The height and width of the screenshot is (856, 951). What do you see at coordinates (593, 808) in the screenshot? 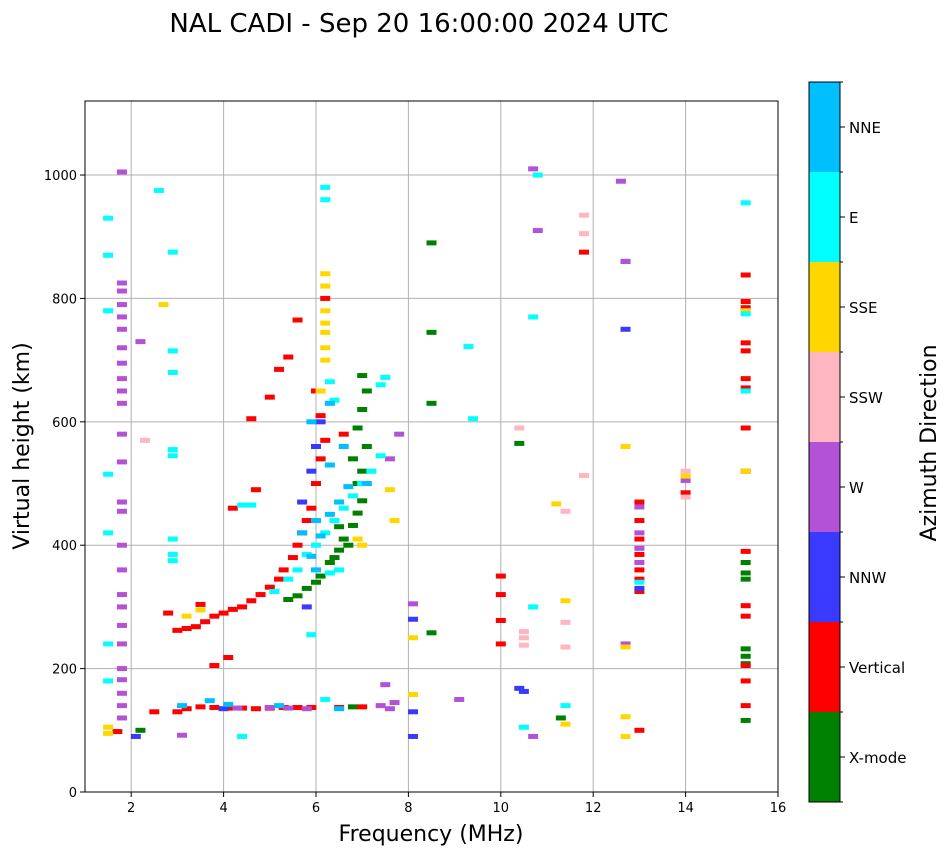
I see `x-tick-label: 12` at bounding box center [593, 808].